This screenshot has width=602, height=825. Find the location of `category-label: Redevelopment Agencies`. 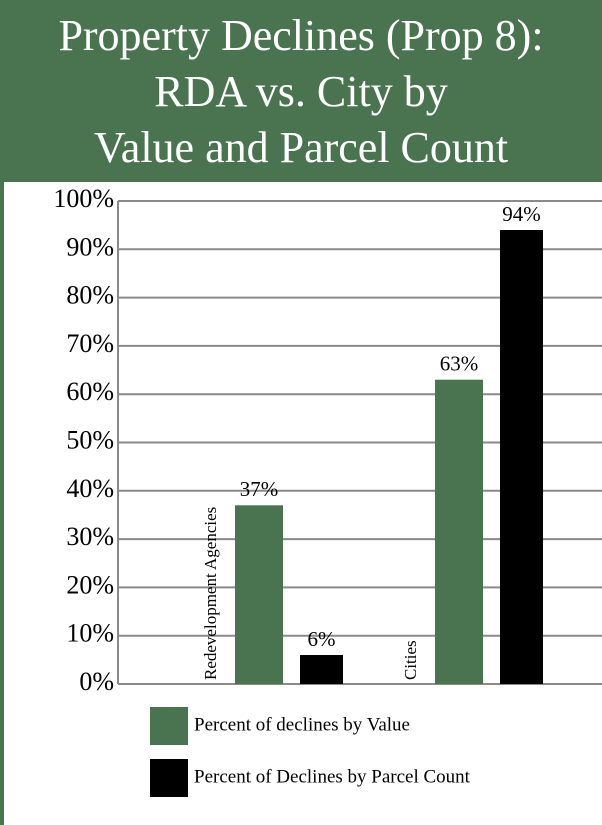

category-label: Redevelopment Agencies is located at coordinates (210, 593).